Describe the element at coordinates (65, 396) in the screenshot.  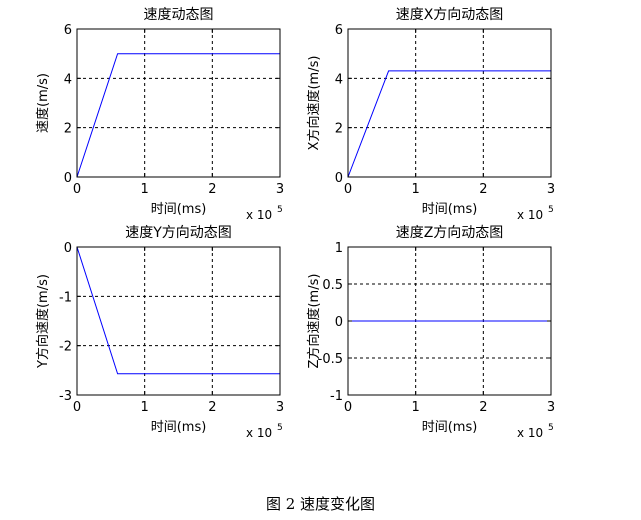
I see `y-tick-label: -3` at that location.